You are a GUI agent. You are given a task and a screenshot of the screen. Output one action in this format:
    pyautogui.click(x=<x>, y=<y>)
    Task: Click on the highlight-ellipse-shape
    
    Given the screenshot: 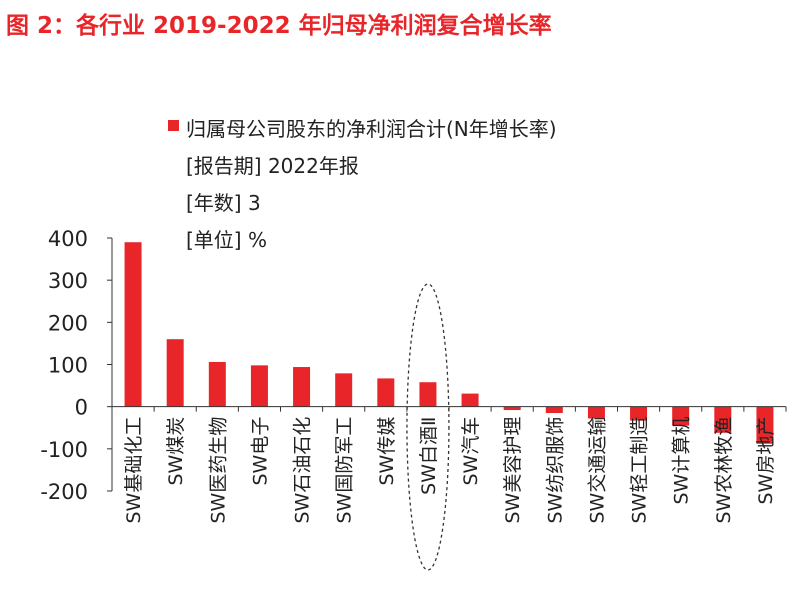 What is the action you would take?
    pyautogui.click(x=428, y=427)
    